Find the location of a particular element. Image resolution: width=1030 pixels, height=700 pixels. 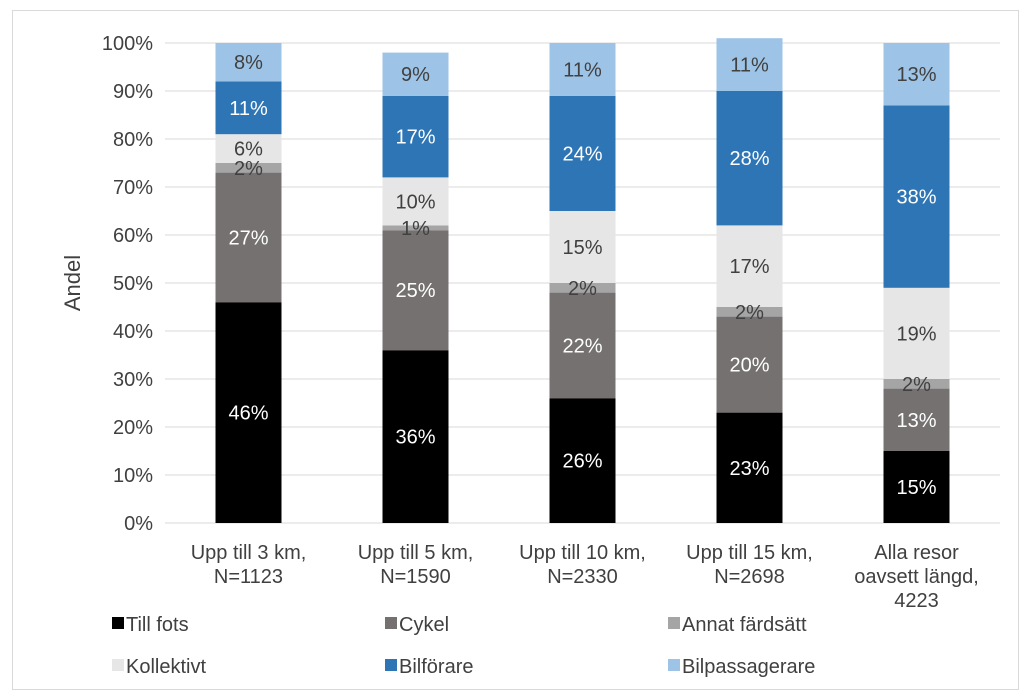

y-axis-title: Andel is located at coordinates (72, 283).